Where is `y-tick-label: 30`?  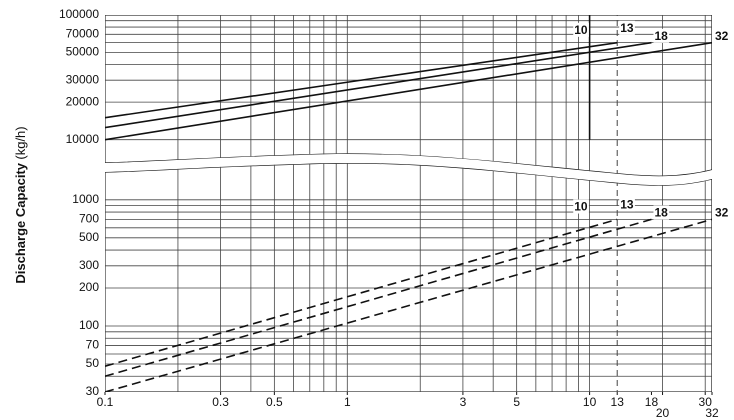
y-tick-label: 30 is located at coordinates (93, 391).